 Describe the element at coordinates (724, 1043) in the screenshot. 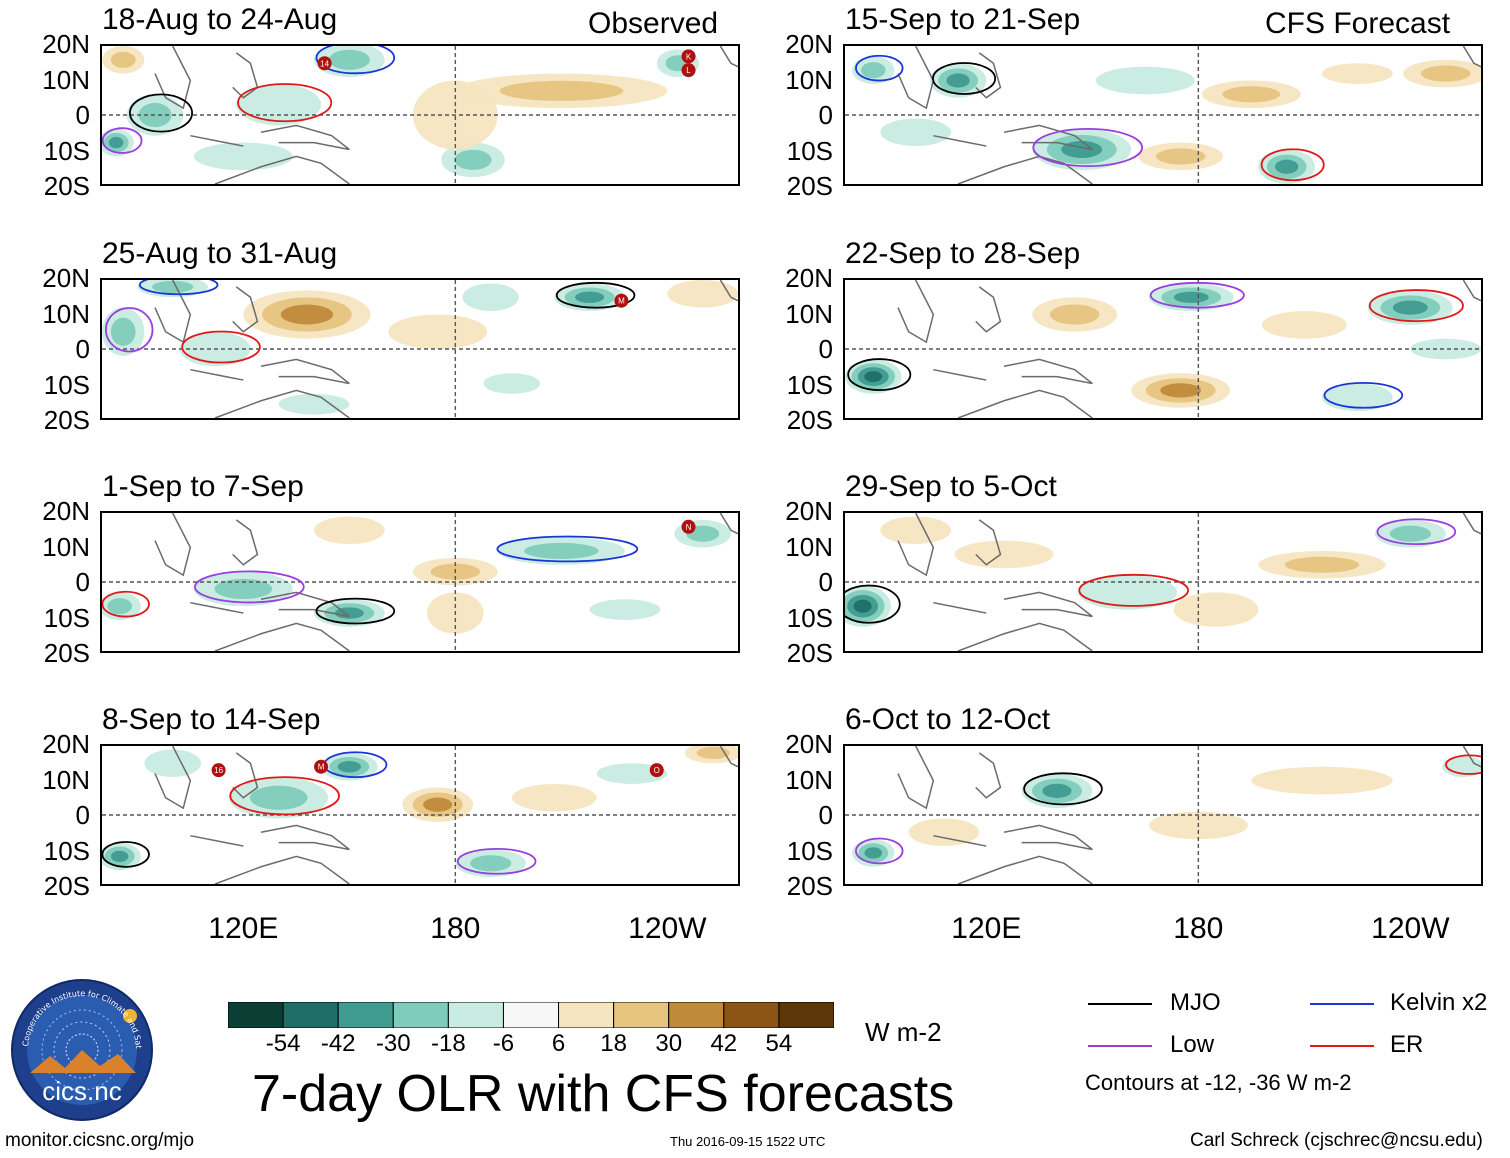

I see `colorbar-tick-label: 42` at that location.